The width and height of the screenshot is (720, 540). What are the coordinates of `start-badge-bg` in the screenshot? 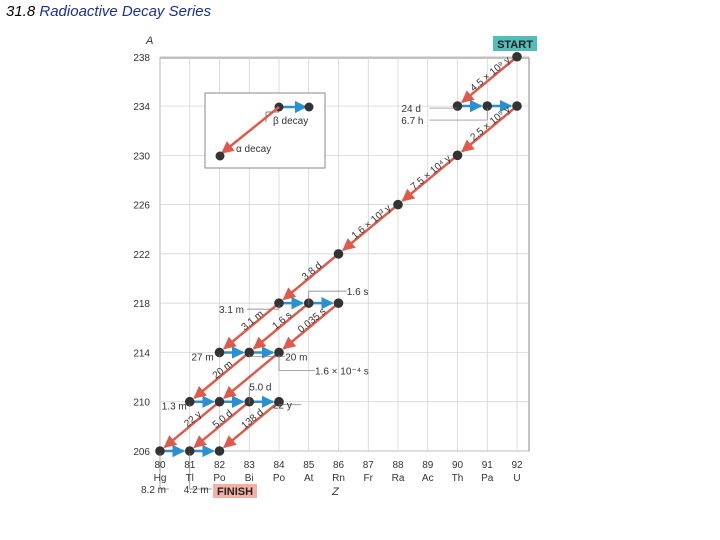 It's located at (515, 43).